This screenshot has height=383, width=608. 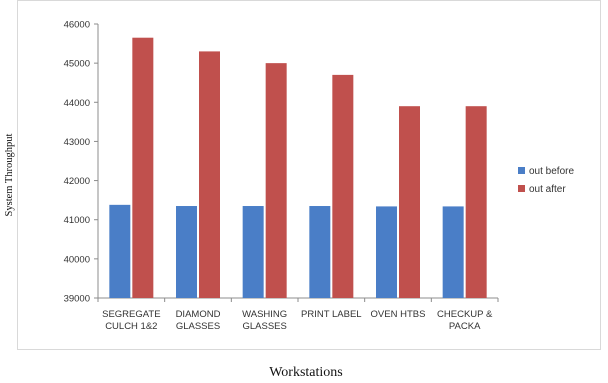 What do you see at coordinates (306, 372) in the screenshot?
I see `x-axis-title: Workstations` at bounding box center [306, 372].